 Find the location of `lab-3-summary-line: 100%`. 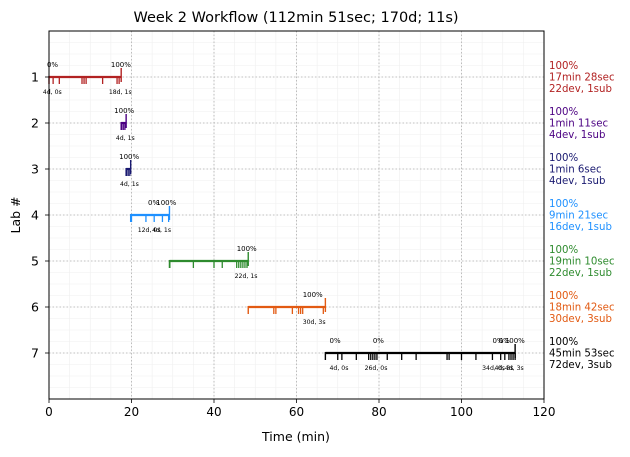

lab-3-summary-line: 100% is located at coordinates (563, 158).